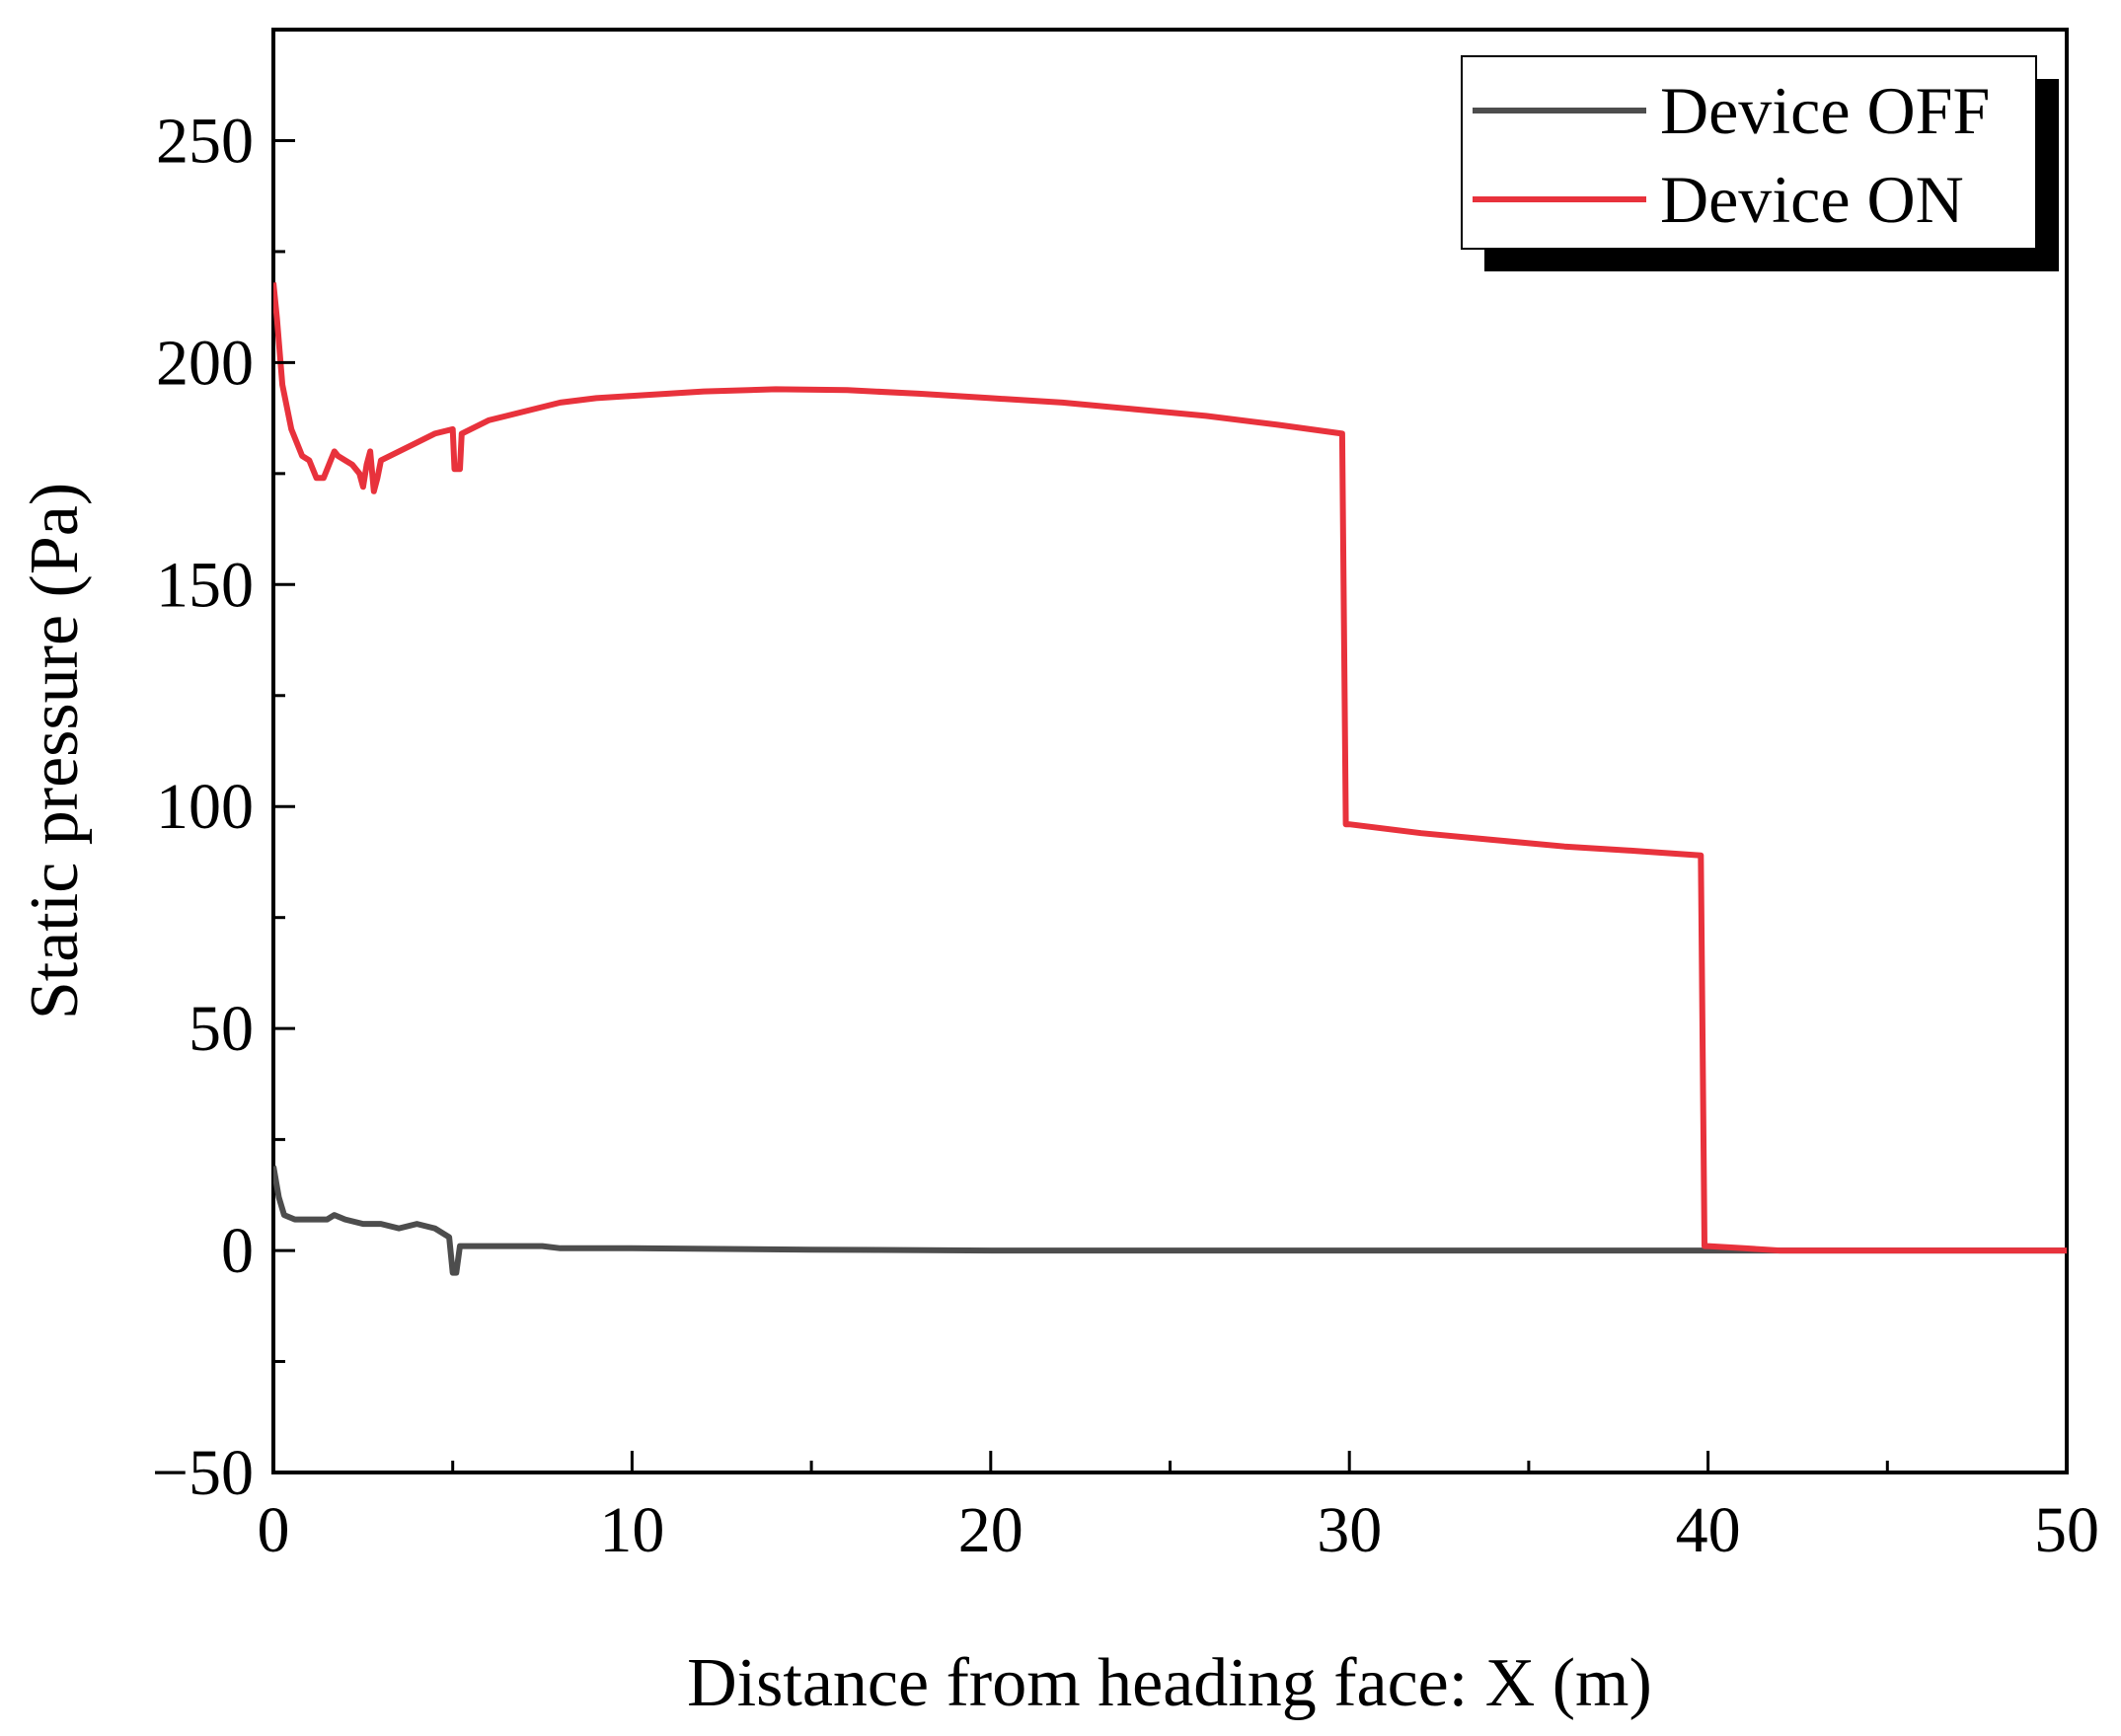 This screenshot has height=1736, width=2121. I want to click on y-tick-label: 100, so click(205, 807).